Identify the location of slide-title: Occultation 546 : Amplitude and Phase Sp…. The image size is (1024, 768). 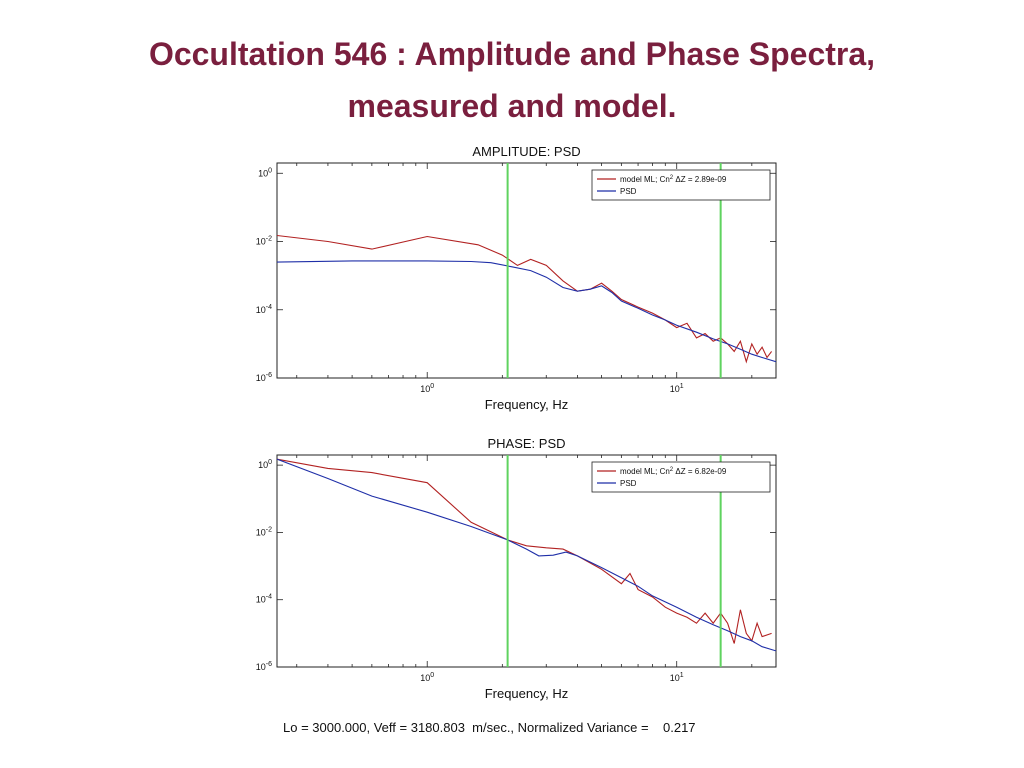
(512, 80).